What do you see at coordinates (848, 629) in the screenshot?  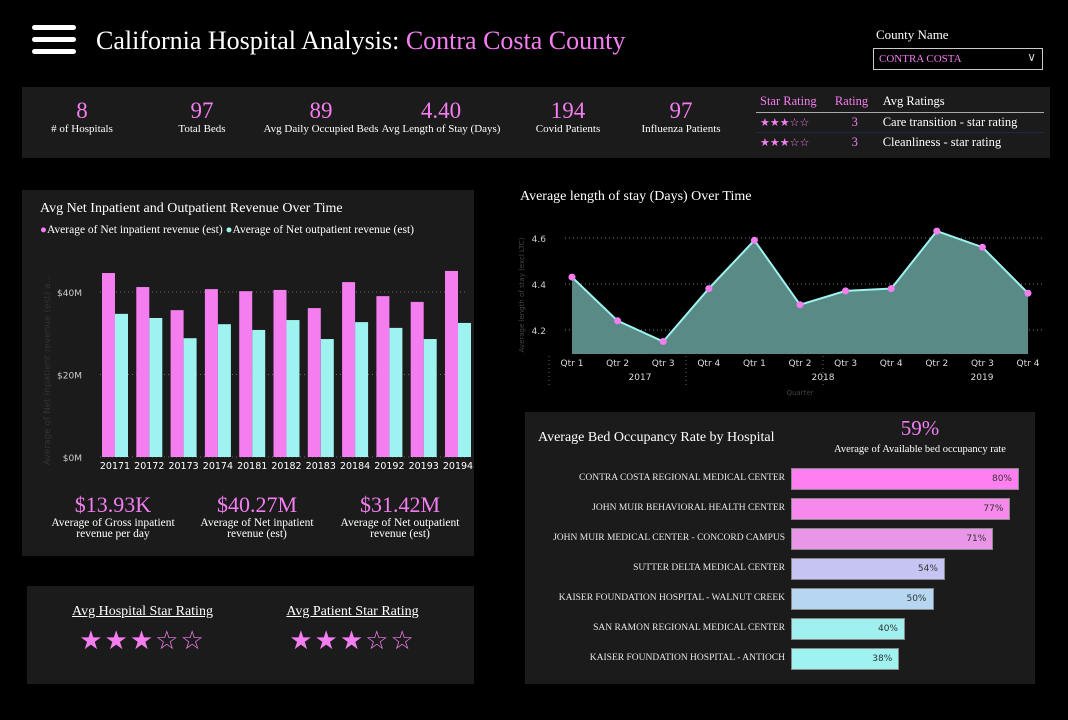 I see `occupancy-bar: 40%` at bounding box center [848, 629].